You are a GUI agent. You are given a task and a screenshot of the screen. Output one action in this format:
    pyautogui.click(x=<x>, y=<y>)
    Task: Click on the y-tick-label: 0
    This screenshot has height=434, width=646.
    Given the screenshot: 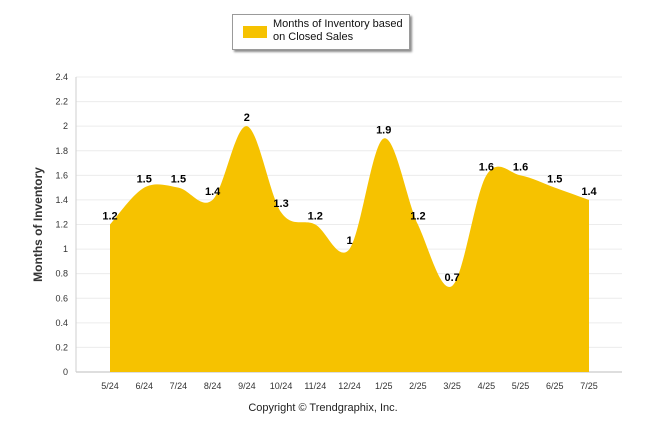 What is the action you would take?
    pyautogui.click(x=65, y=372)
    